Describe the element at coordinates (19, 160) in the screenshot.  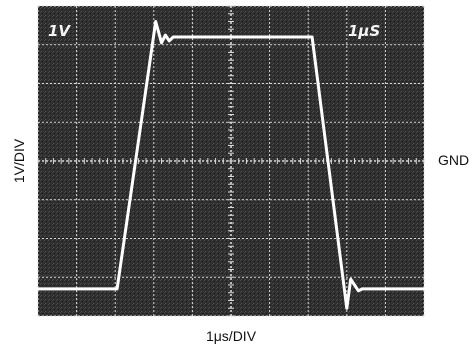
I see `y-axis-label: 1V/DIV` at that location.